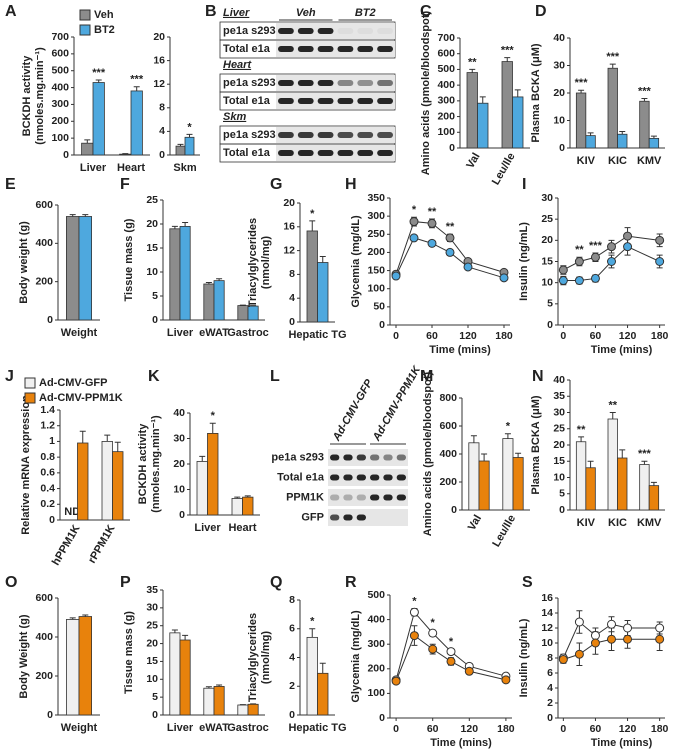  Describe the element at coordinates (214, 728) in the screenshot. I see `x-tick-label: eWAT` at that location.